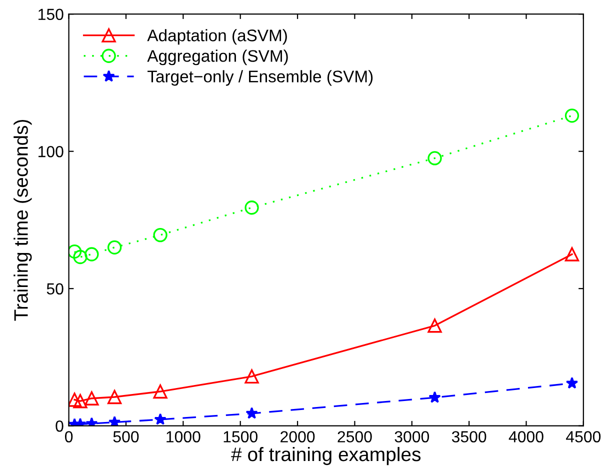 This screenshot has width=609, height=470. What do you see at coordinates (217, 58) in the screenshot?
I see `legend-label: Aggregation (SVM)` at bounding box center [217, 58].